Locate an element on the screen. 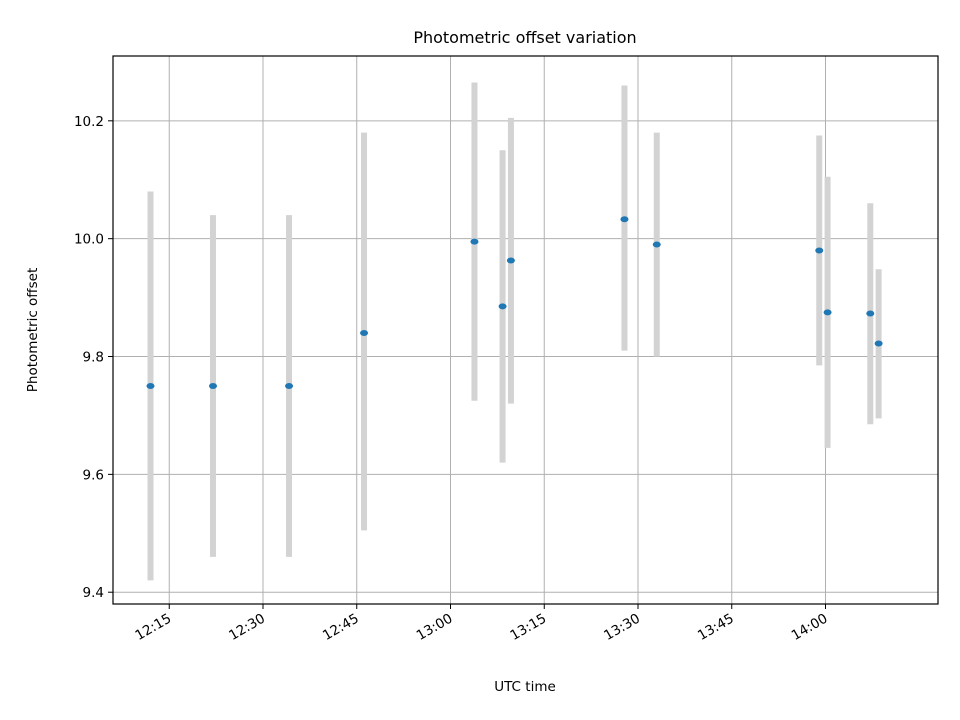  chart-title: Photometric offset variation is located at coordinates (524, 37).